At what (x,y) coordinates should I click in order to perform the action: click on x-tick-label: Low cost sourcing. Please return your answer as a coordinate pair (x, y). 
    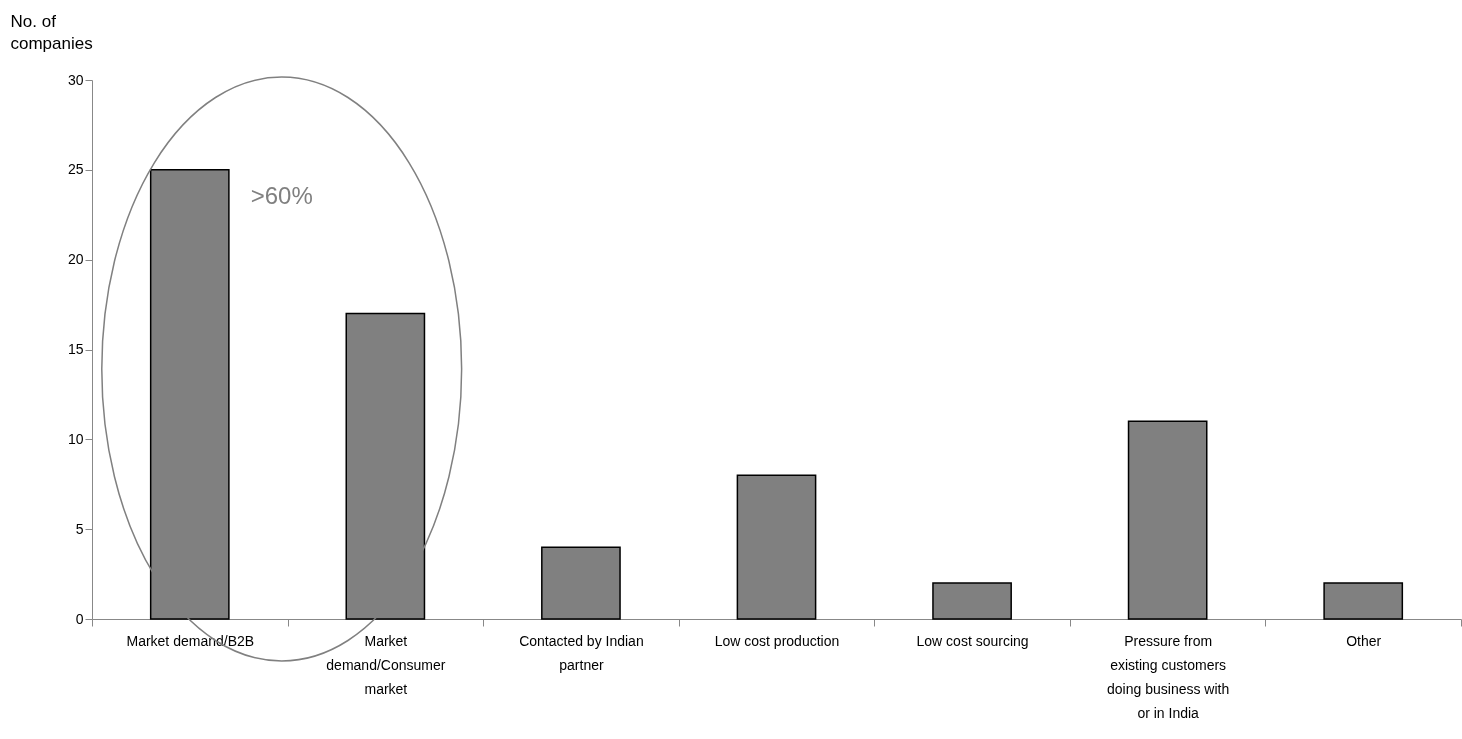
    Looking at the image, I should click on (972, 640).